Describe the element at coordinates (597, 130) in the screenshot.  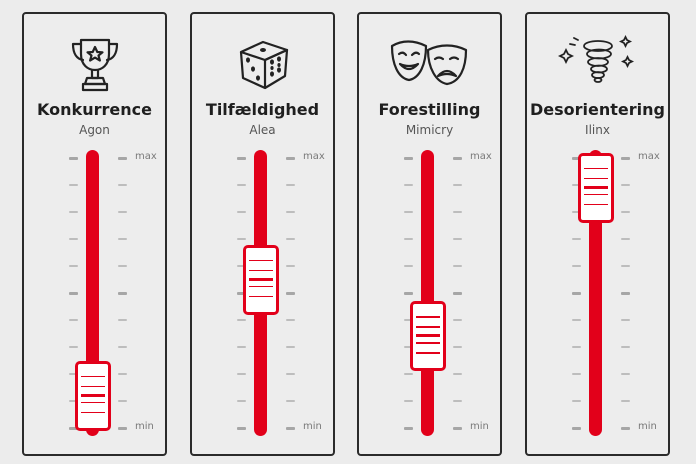
I see `panel-subtitle: Ilinx` at that location.